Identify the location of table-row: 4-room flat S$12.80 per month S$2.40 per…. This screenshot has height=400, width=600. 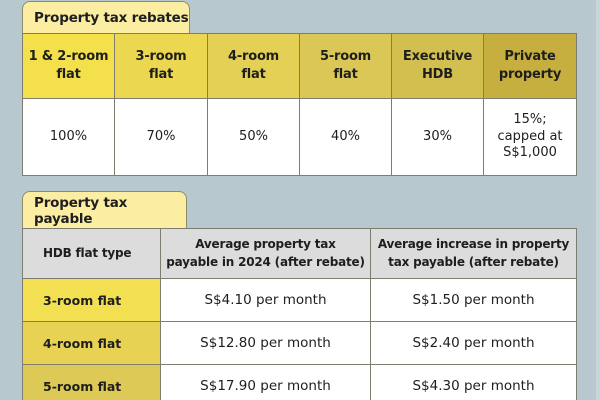
(299, 343).